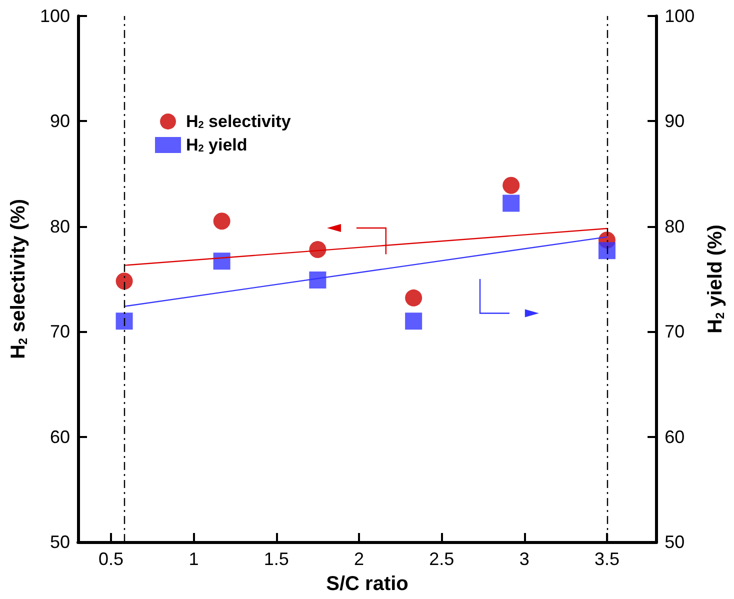 This screenshot has height=599, width=734. What do you see at coordinates (607, 559) in the screenshot?
I see `x-tick-label: 3.5` at bounding box center [607, 559].